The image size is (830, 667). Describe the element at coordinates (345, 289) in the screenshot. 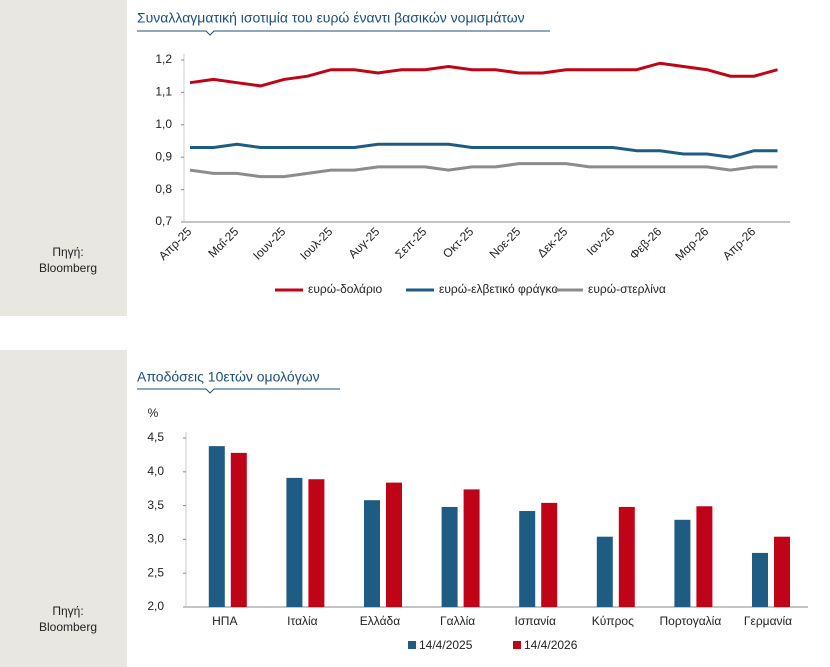

I see `legend-label: ευρώ-δολάριο` at that location.